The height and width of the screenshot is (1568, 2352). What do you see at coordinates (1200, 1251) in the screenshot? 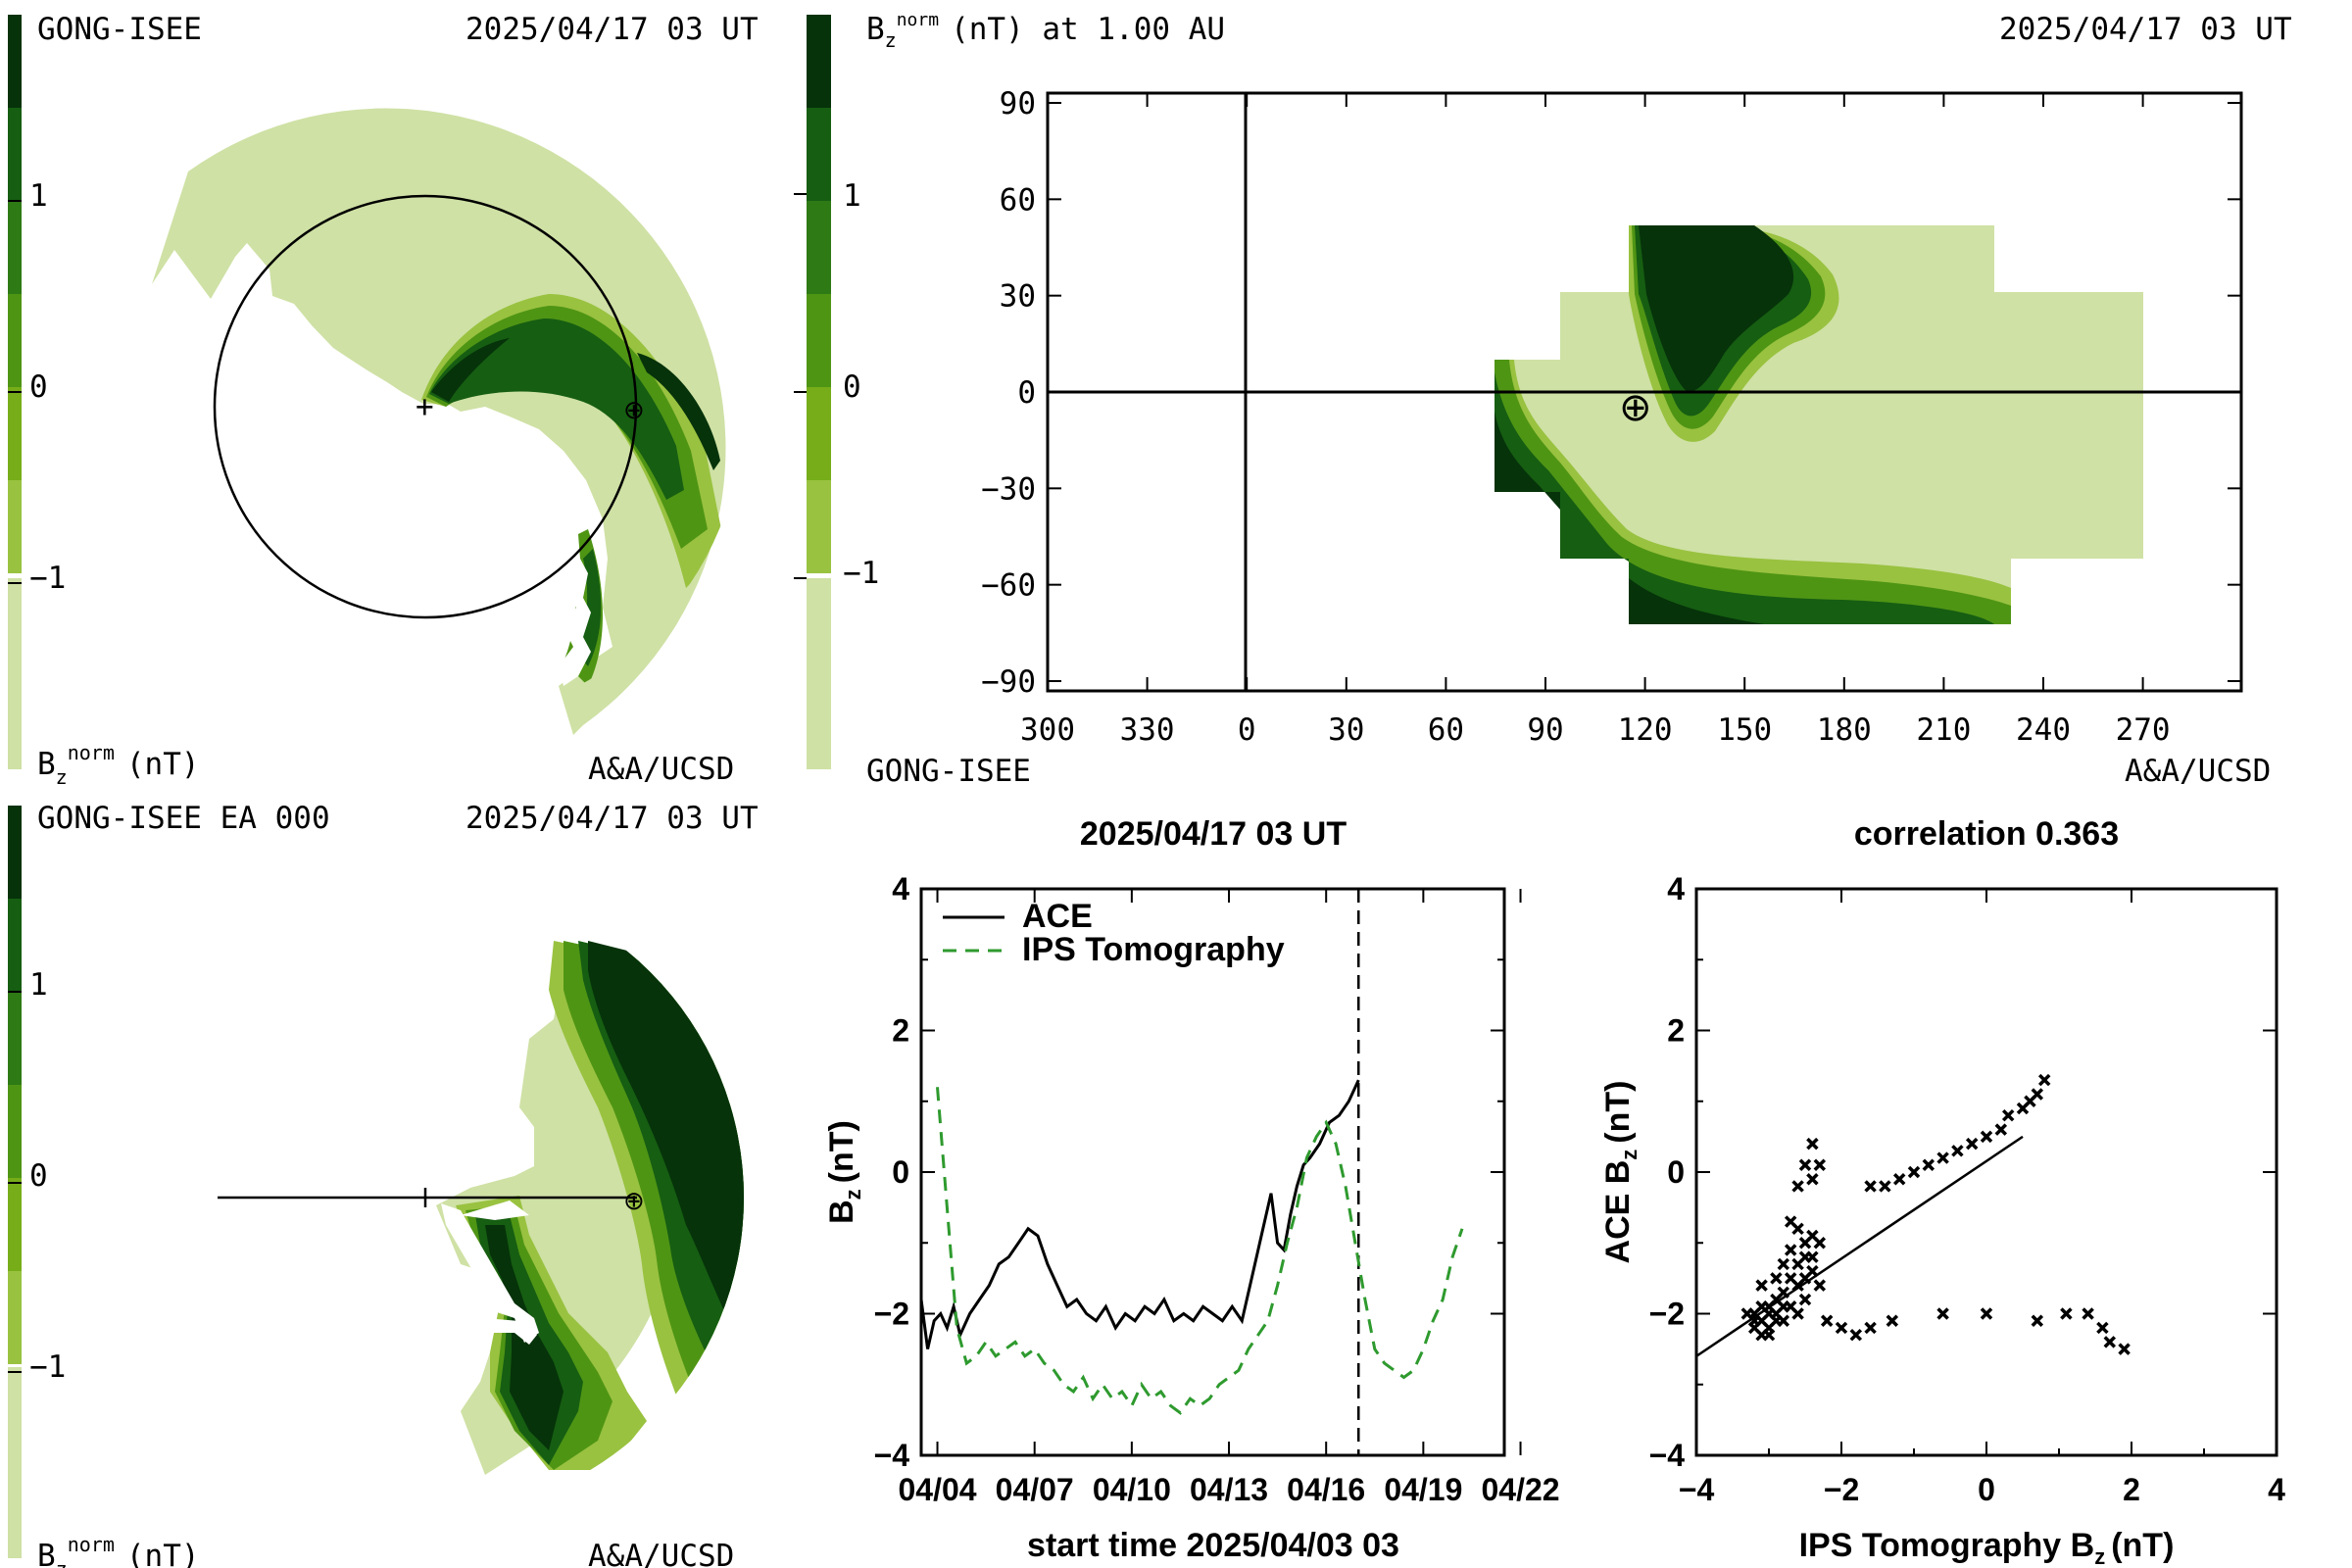
I see `ips-series-line` at bounding box center [1200, 1251].